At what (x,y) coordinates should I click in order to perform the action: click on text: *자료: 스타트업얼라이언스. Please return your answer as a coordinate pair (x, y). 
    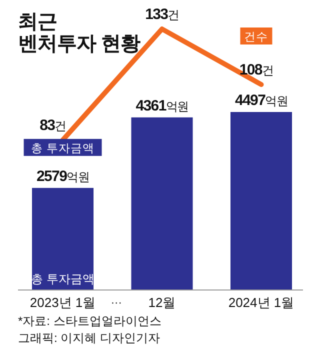
    Looking at the image, I should click on (90, 321).